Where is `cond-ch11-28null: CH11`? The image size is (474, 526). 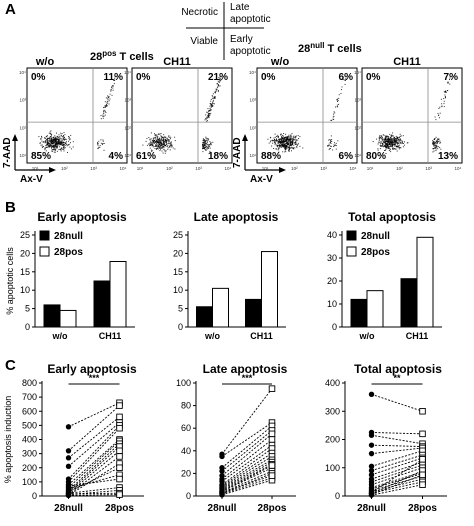
cond-ch11-28null: CH11 is located at coordinates (407, 62).